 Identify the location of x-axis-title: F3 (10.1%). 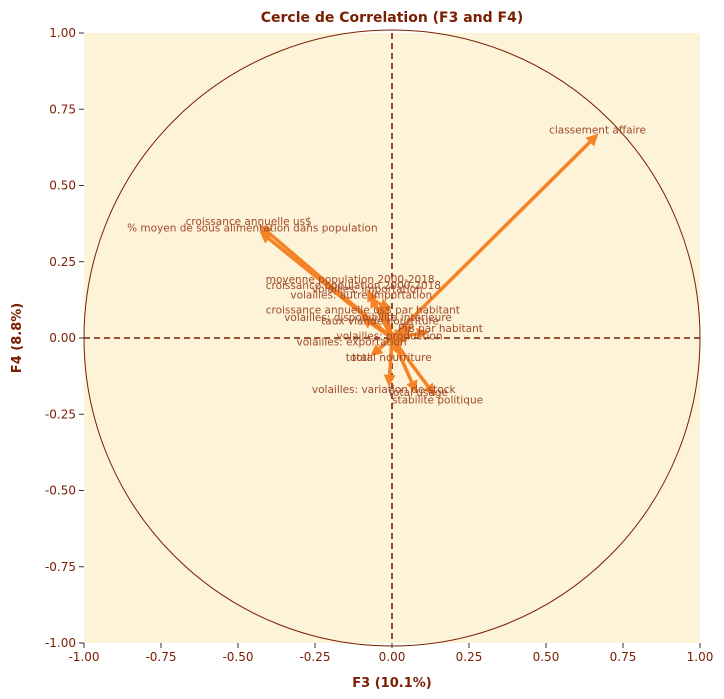
(391, 683).